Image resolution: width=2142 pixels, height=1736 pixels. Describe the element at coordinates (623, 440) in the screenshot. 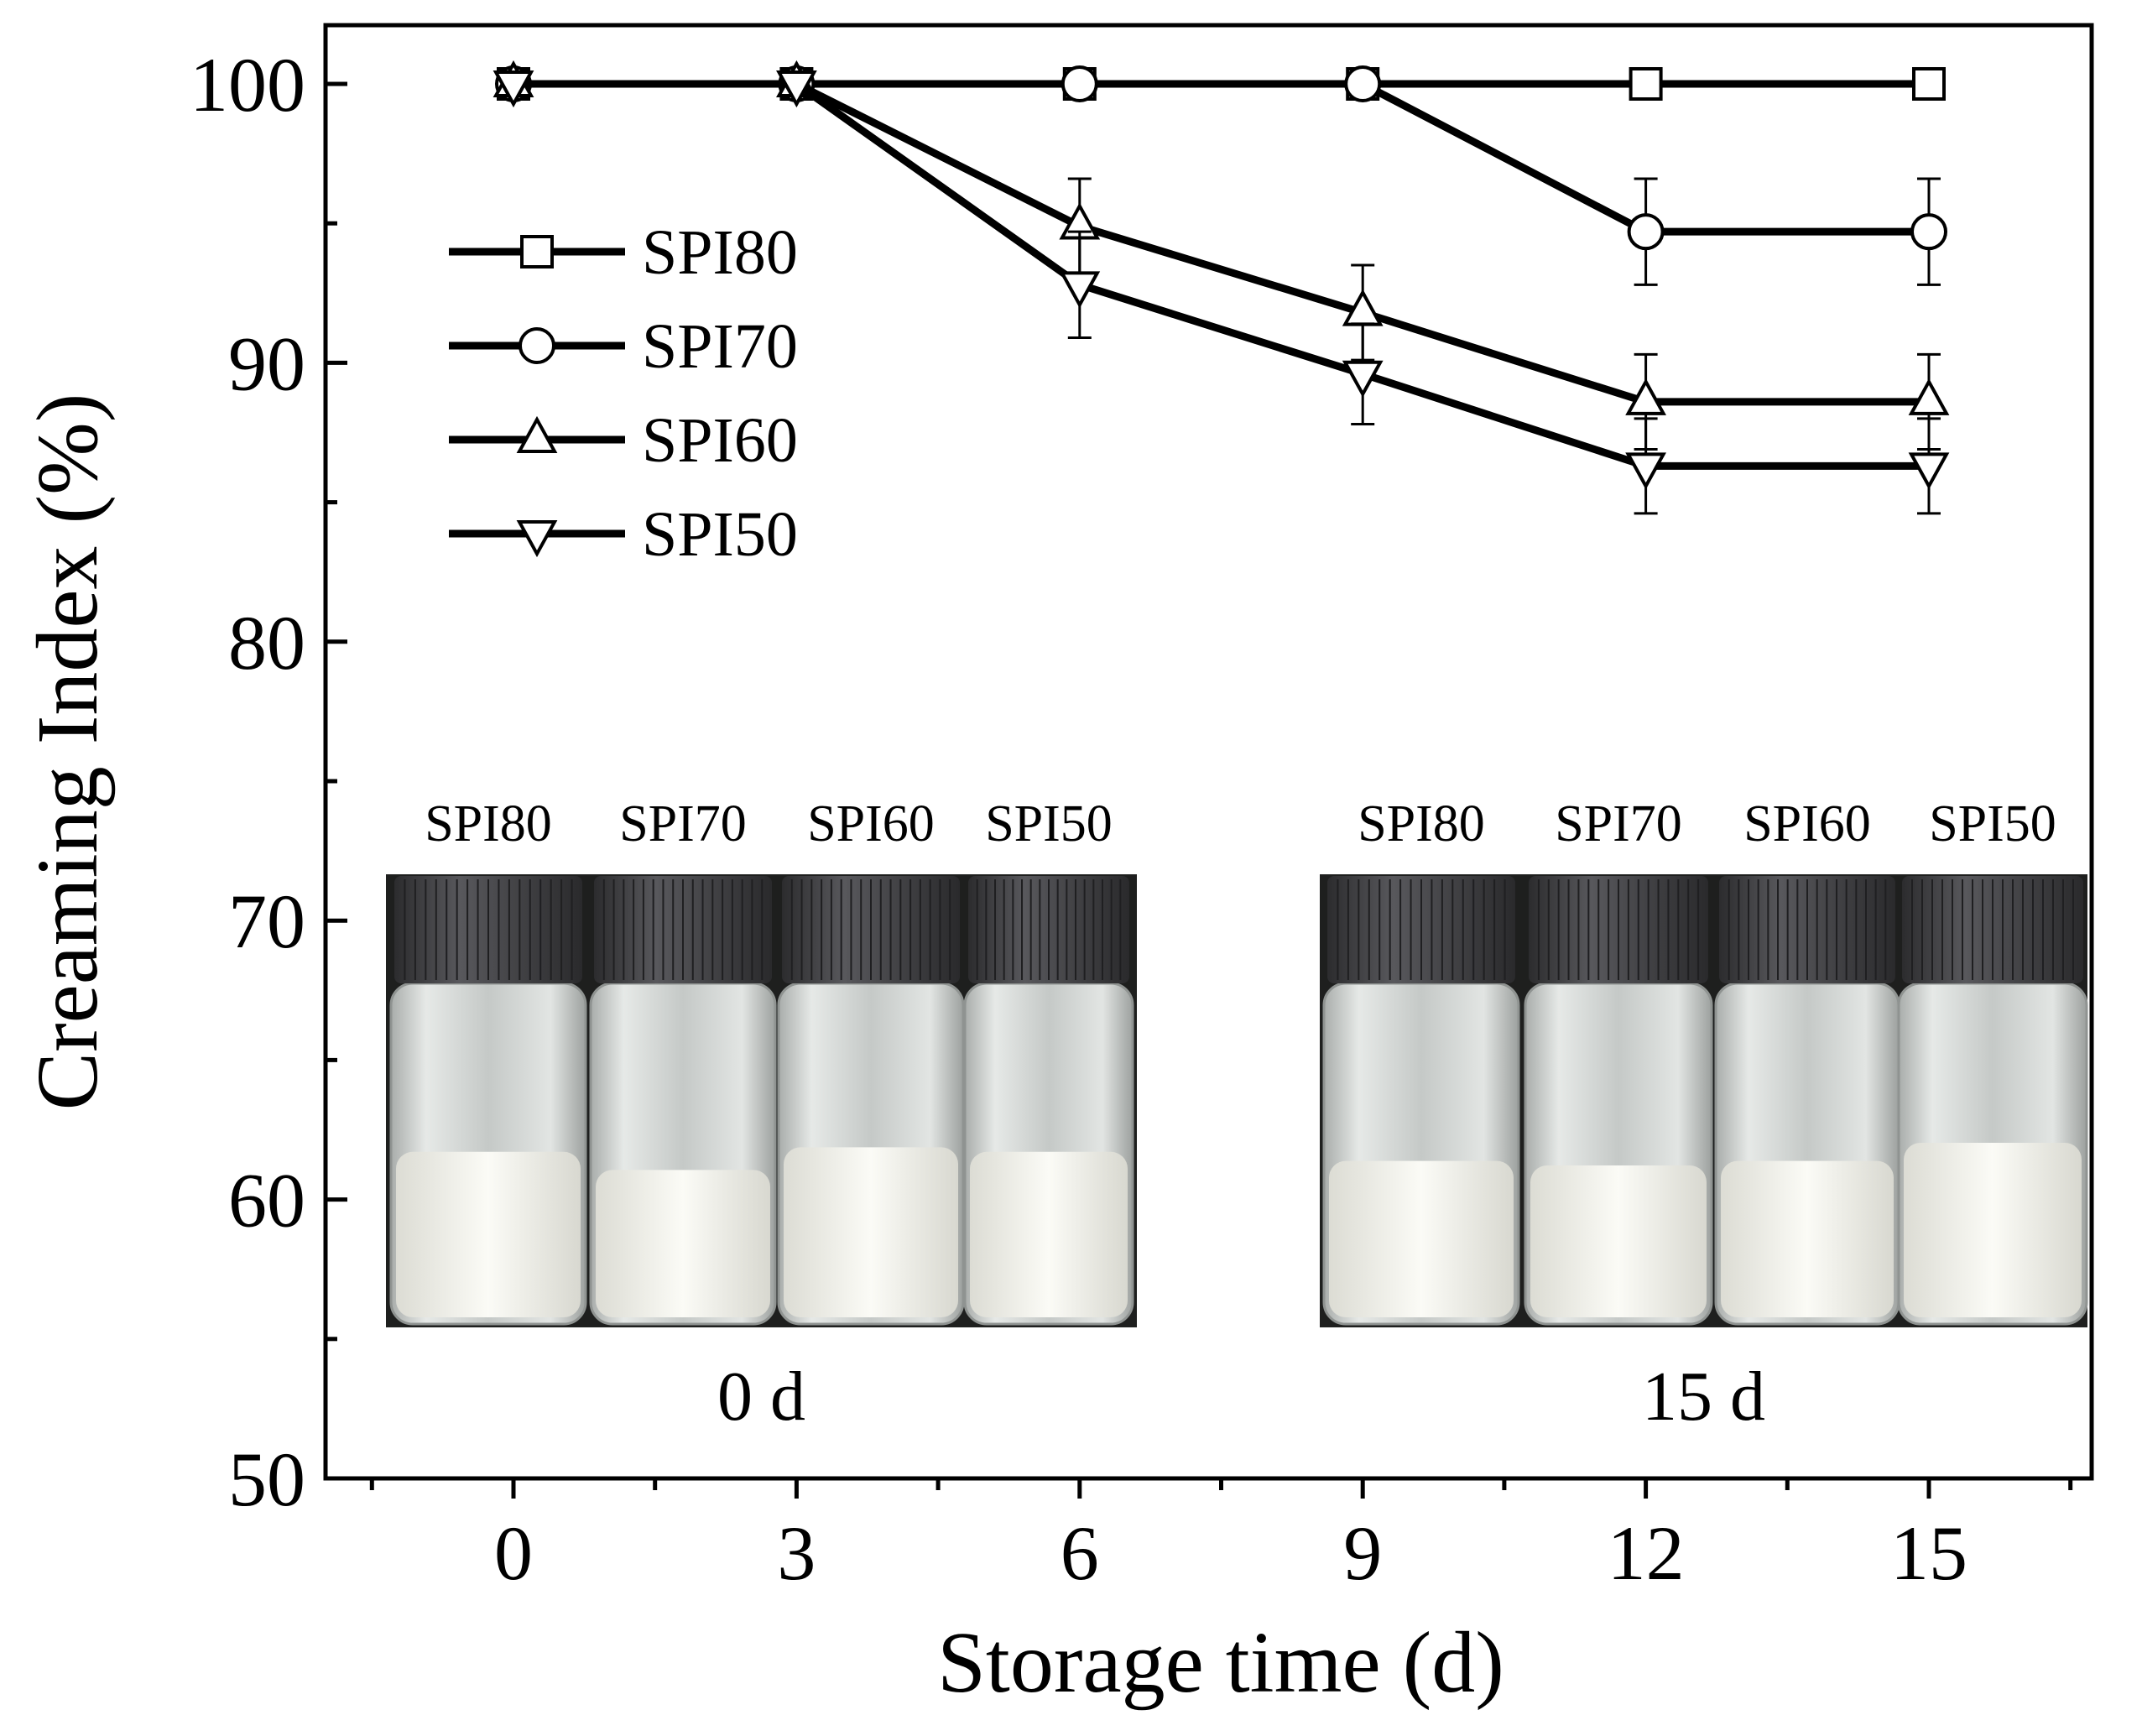

I see `legend-item-spi60: SPI60` at that location.